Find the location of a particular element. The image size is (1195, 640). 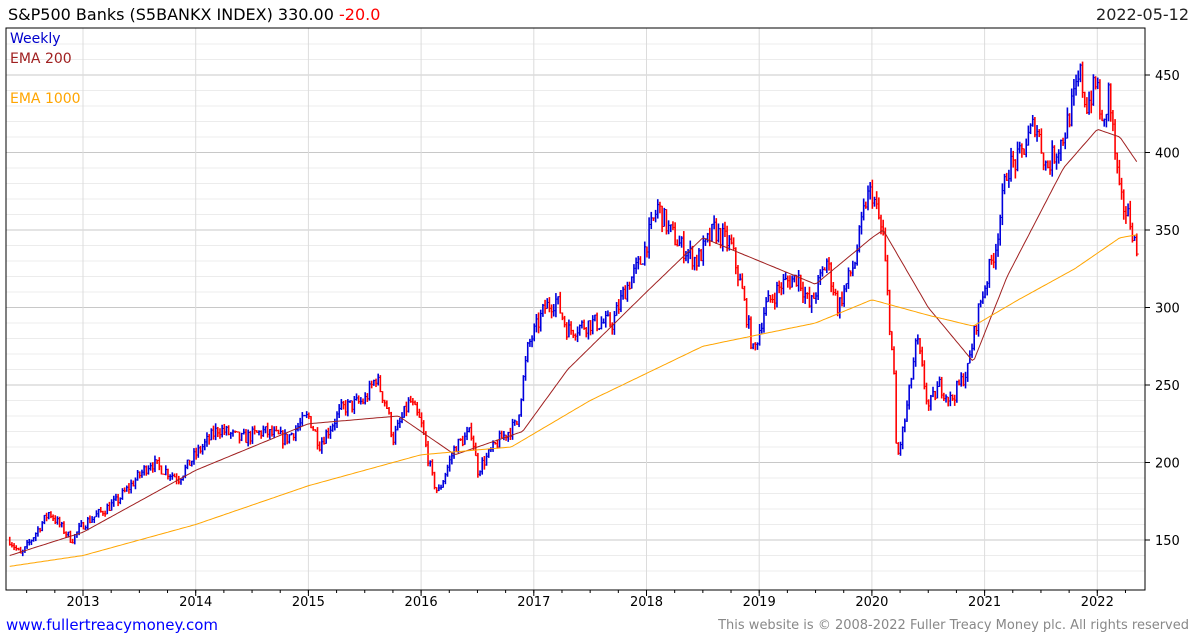

chart-date: 2022-05-12 is located at coordinates (1142, 14).